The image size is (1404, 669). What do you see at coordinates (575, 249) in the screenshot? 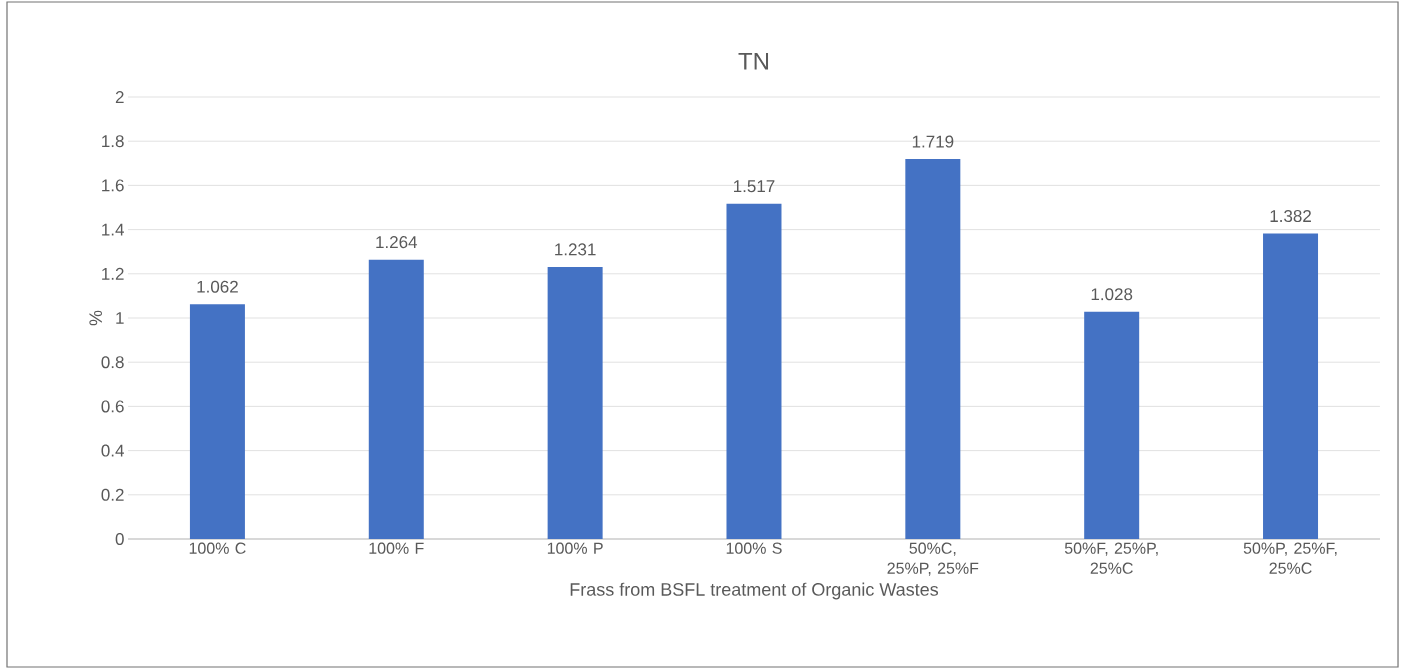
I see `data-label: 1.231` at bounding box center [575, 249].